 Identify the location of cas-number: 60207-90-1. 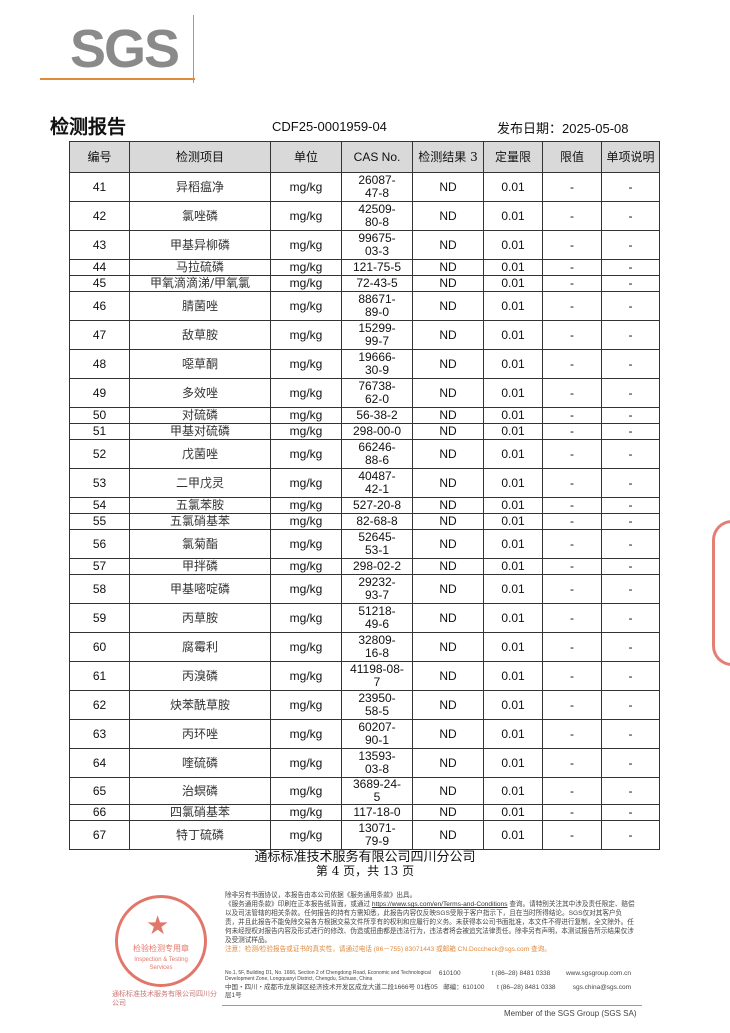
(377, 734).